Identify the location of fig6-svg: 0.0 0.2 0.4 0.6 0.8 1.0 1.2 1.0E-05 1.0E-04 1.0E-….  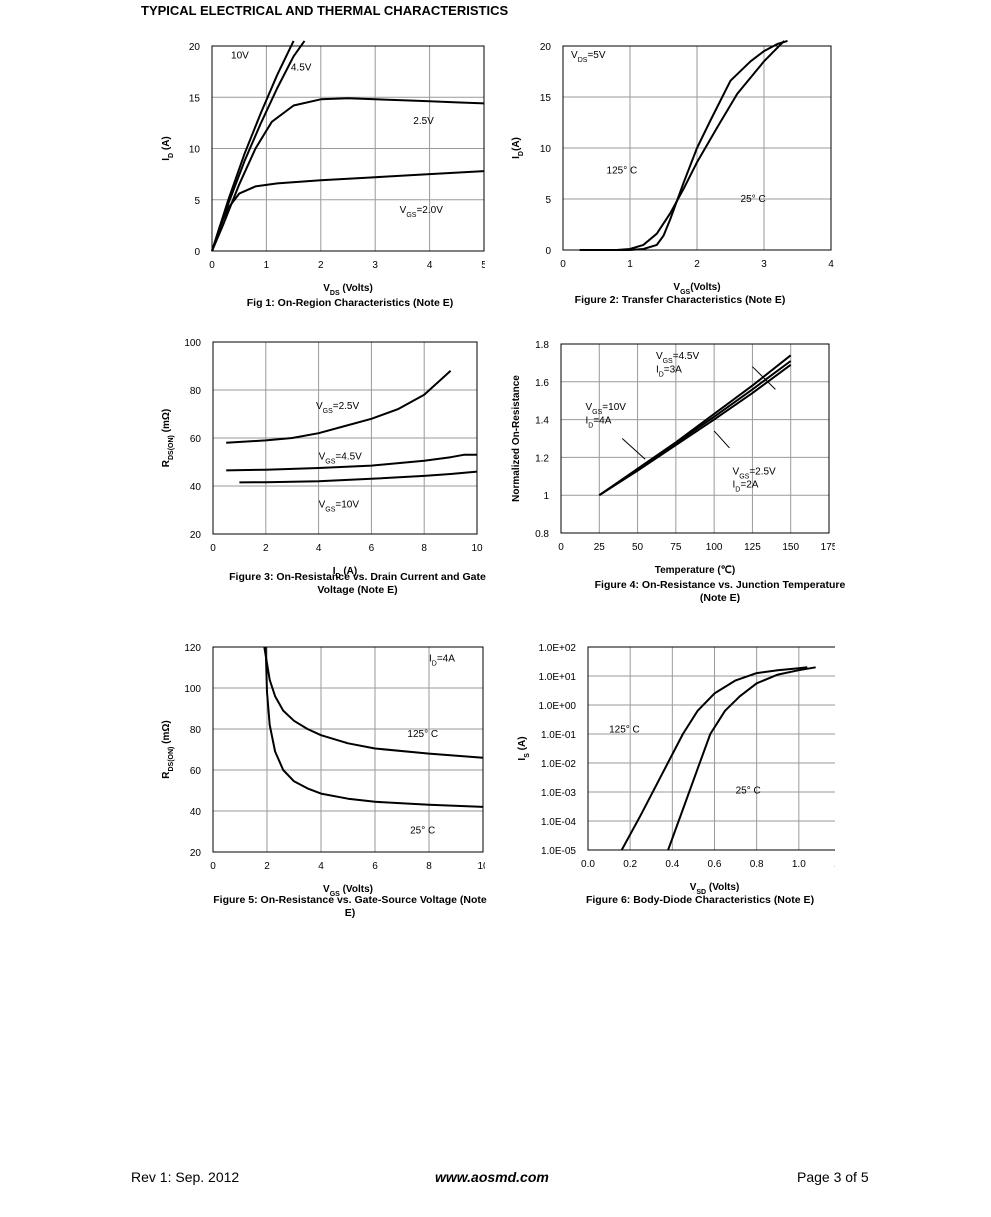
(676, 769).